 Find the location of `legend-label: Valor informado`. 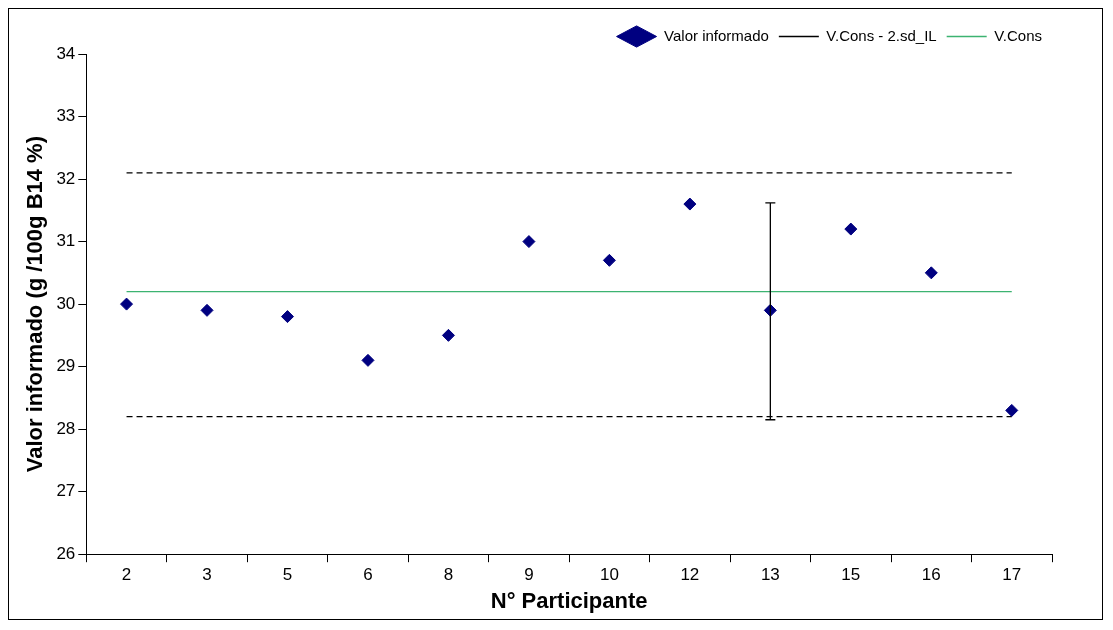

legend-label: Valor informado is located at coordinates (716, 35).